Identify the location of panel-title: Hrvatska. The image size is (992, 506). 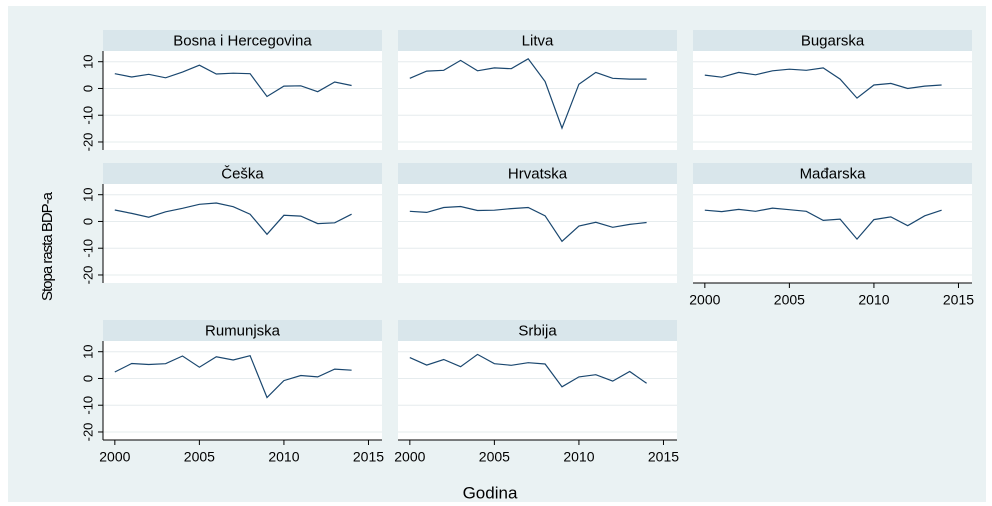
(538, 173).